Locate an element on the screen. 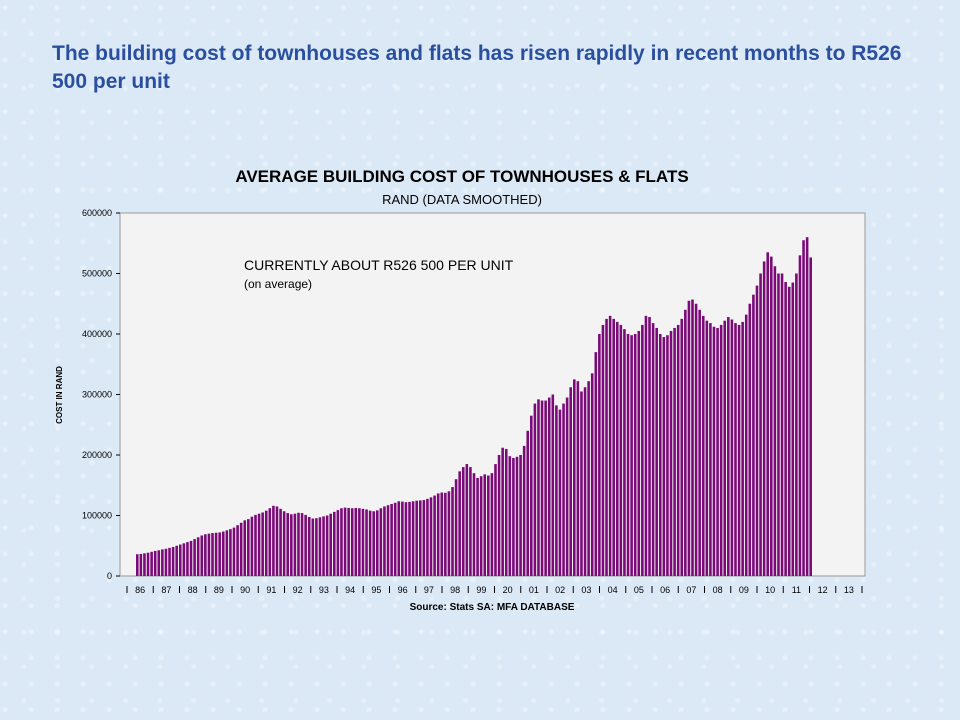  y-tick-label: 100000 is located at coordinates (97, 516).